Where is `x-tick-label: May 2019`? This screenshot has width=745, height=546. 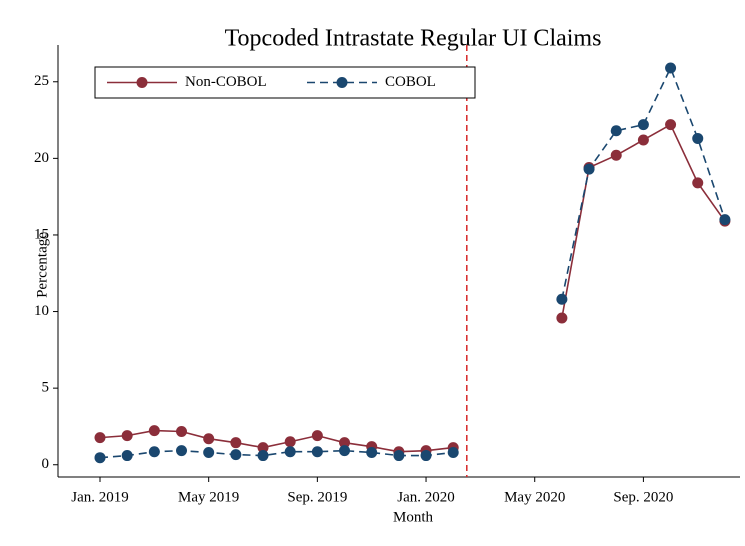
x-tick-label: May 2019 is located at coordinates (208, 497).